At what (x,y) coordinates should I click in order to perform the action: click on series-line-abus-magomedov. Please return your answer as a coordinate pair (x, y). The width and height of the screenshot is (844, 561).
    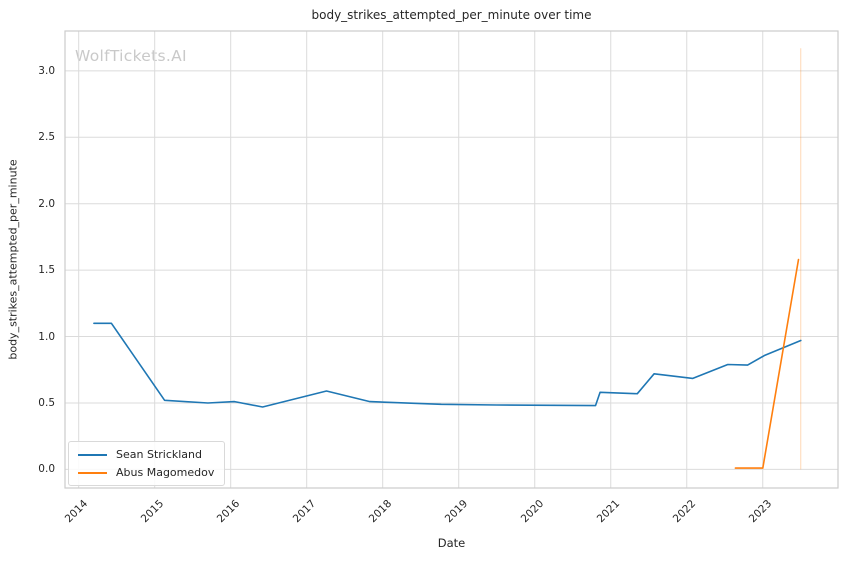
    Looking at the image, I should click on (767, 363).